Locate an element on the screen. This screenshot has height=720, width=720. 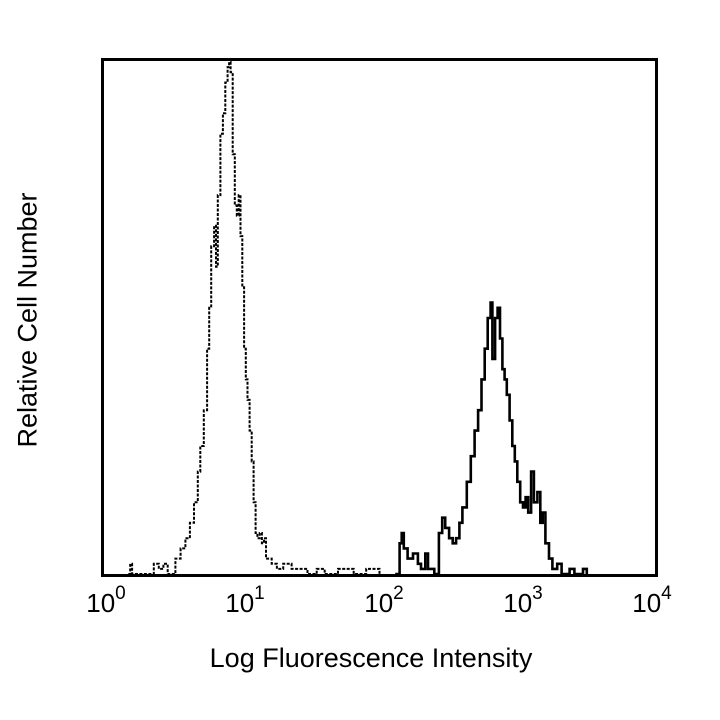
x-tick-10e2: 10² is located at coordinates (384, 600).